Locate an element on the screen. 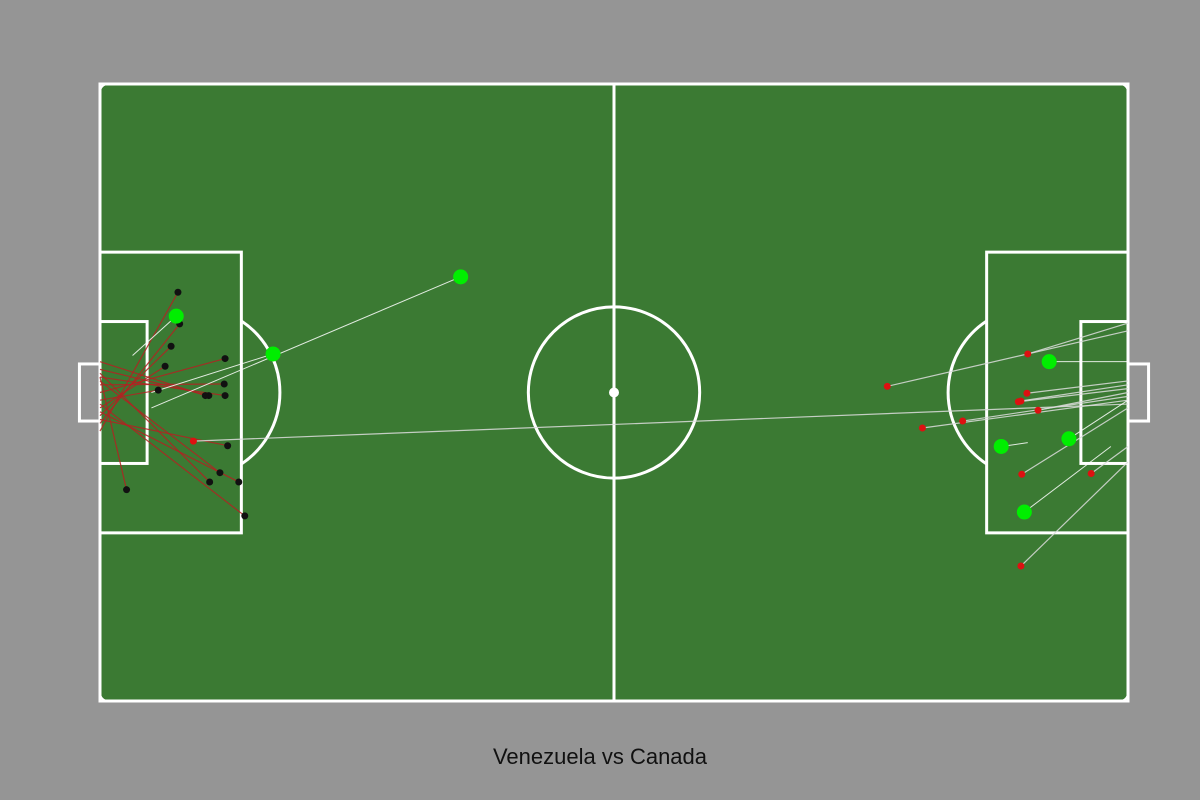 This screenshot has height=800, width=1200. center-circle is located at coordinates (614, 392).